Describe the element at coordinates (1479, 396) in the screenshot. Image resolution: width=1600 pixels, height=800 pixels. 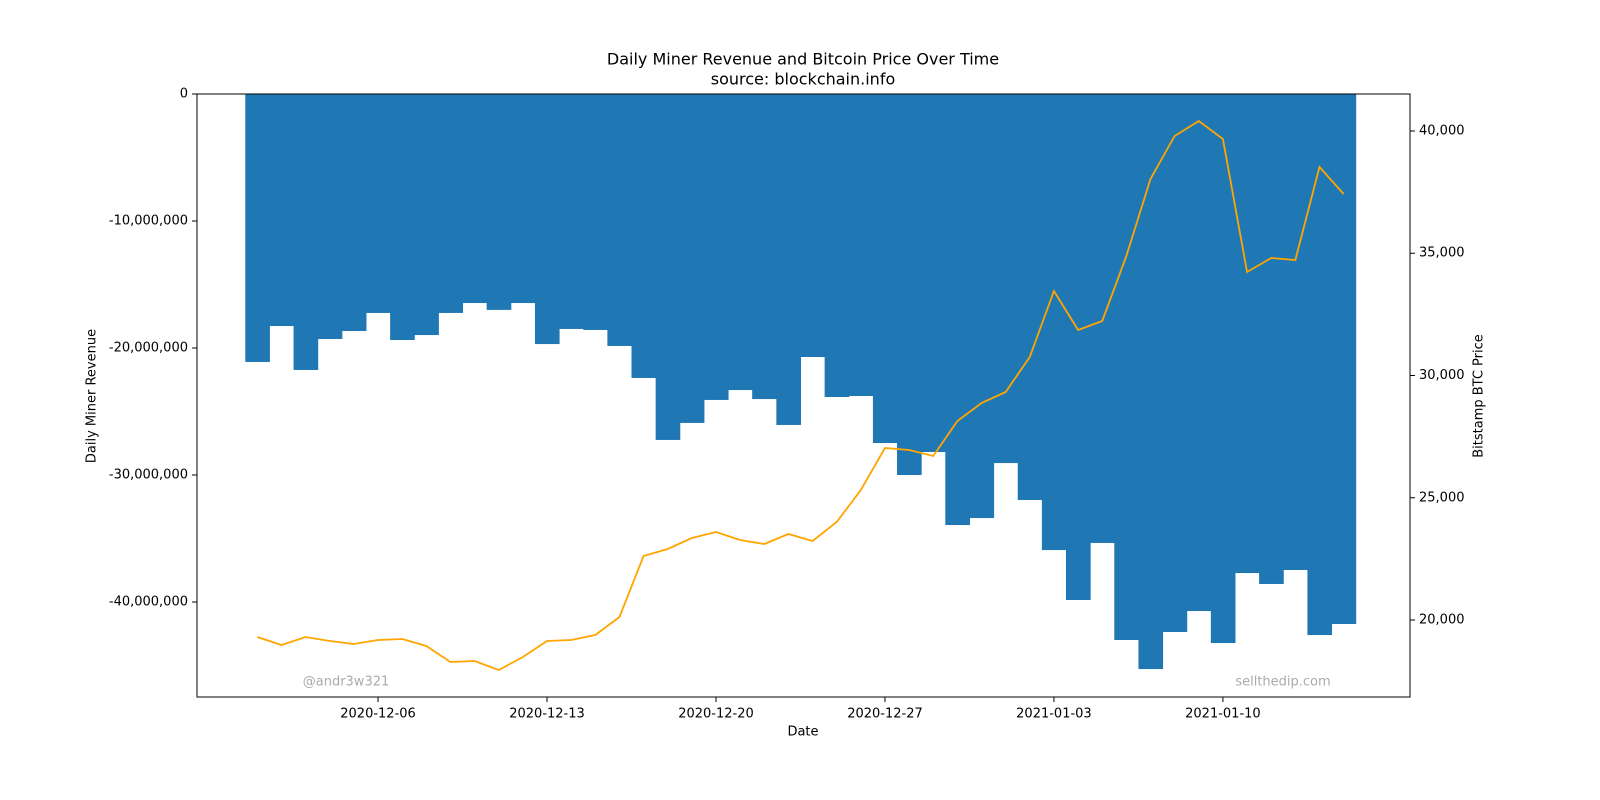
I see `y2-axis-label: Bitstamp BTC Price` at that location.